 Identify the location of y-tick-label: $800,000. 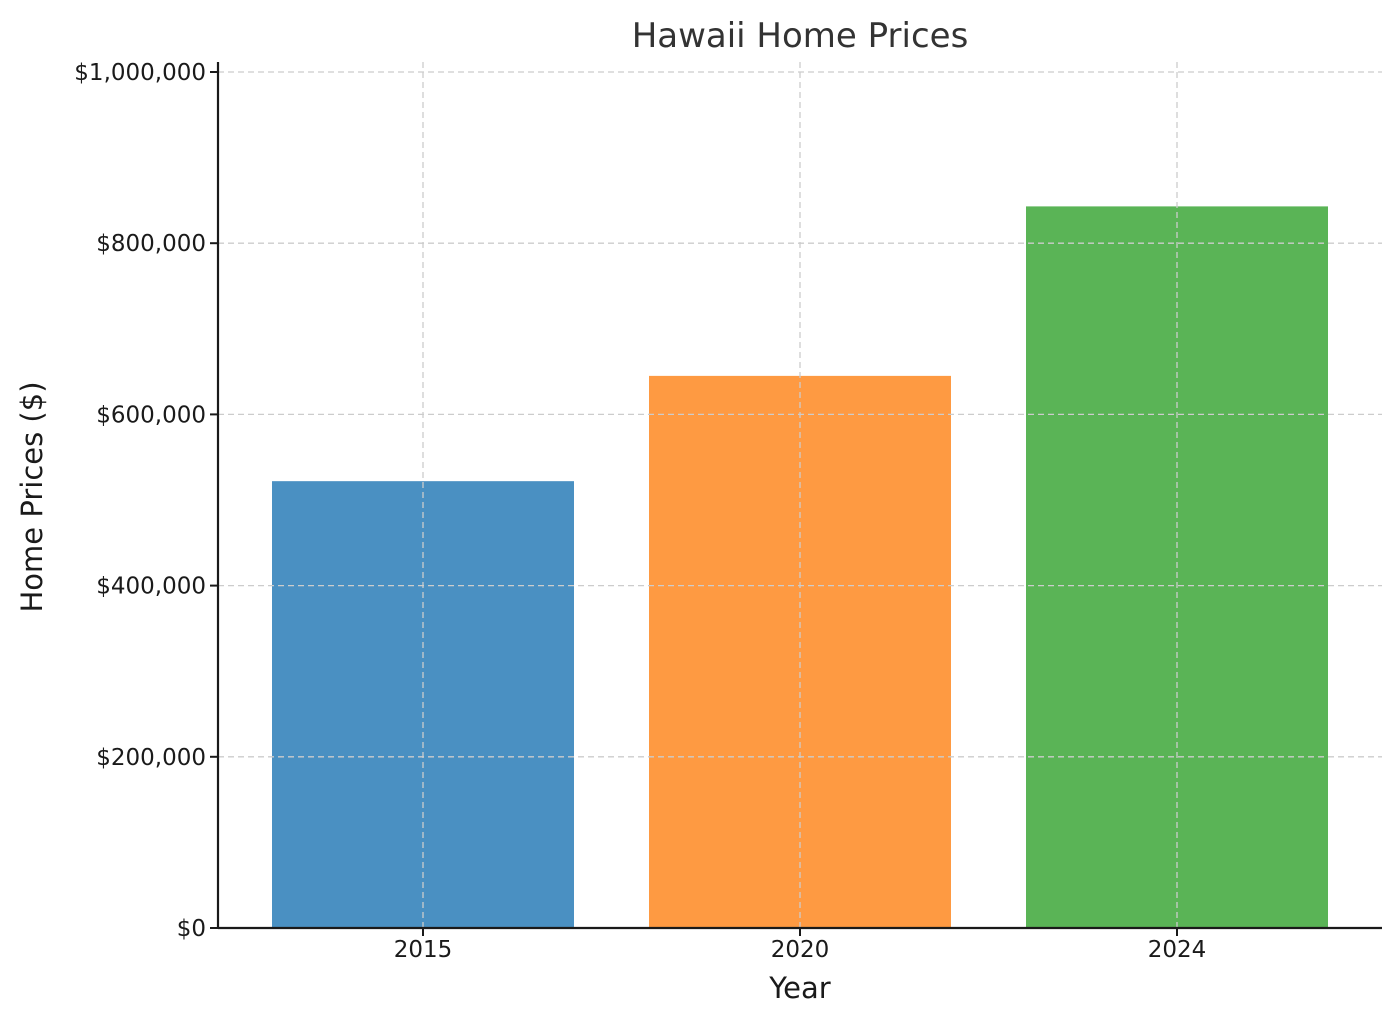
(151, 244).